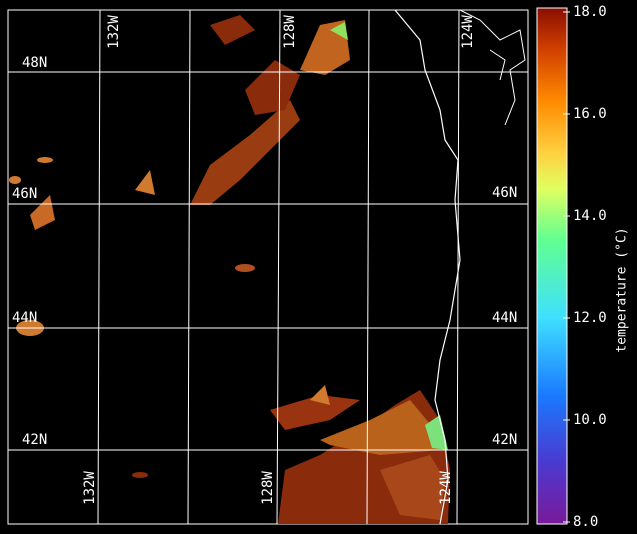  What do you see at coordinates (622, 289) in the screenshot?
I see `colorbar-label: temperature (°C)` at bounding box center [622, 289].